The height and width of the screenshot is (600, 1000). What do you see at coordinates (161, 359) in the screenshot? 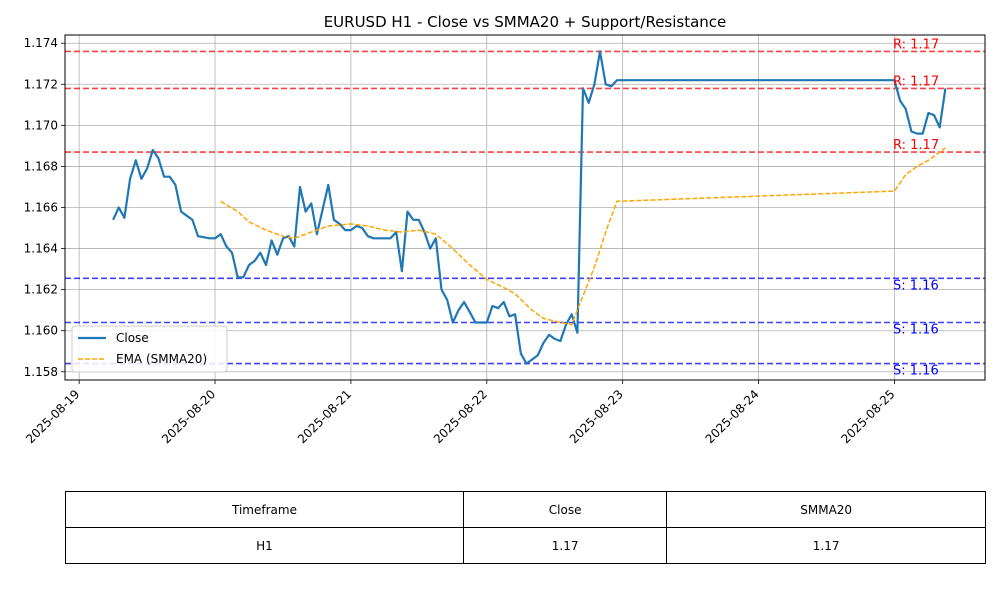
I see `legend-label: EMA (SMMA20)` at bounding box center [161, 359].